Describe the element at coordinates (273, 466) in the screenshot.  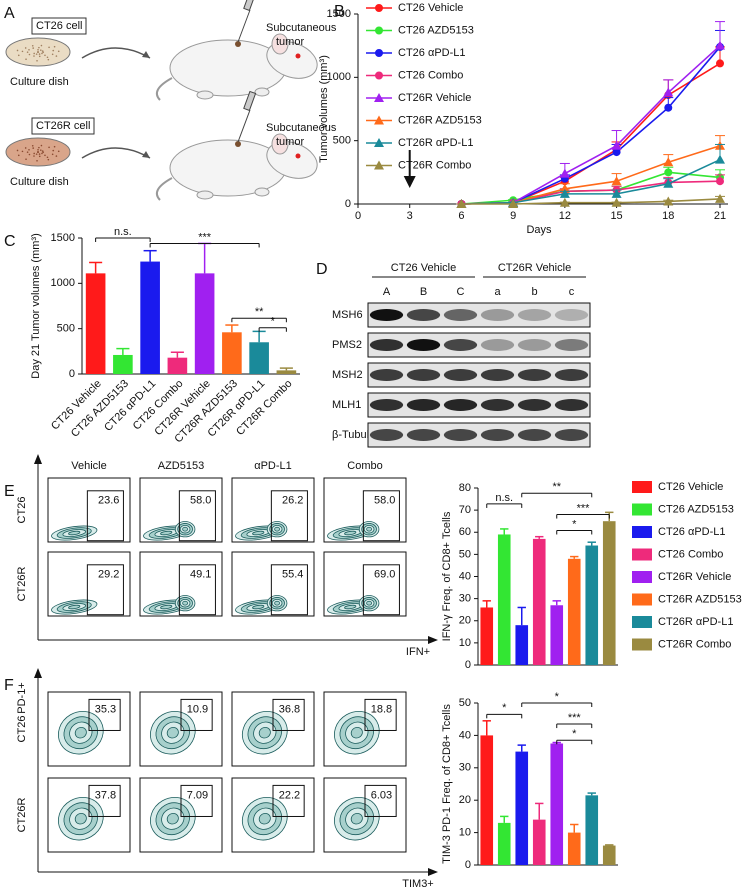
I see `column-label: αPD-L1` at that location.